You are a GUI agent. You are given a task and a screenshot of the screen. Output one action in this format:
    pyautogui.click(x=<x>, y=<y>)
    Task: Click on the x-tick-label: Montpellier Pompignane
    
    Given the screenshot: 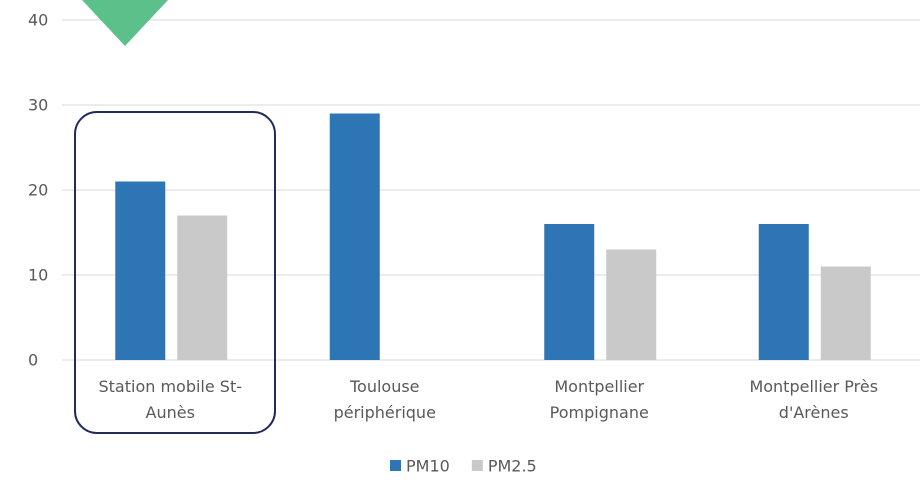 What is the action you would take?
    pyautogui.click(x=599, y=399)
    